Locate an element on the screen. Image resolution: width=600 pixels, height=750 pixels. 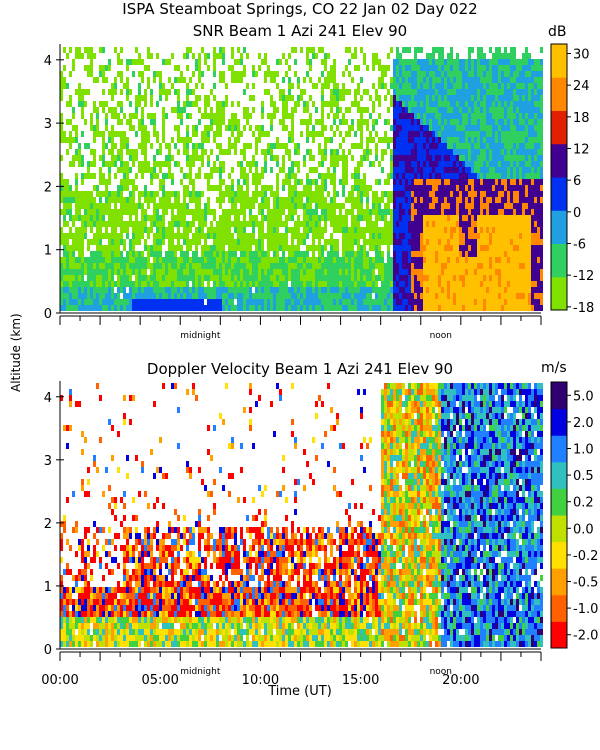
colorbar-tick-label: 5.0 is located at coordinates (583, 396).